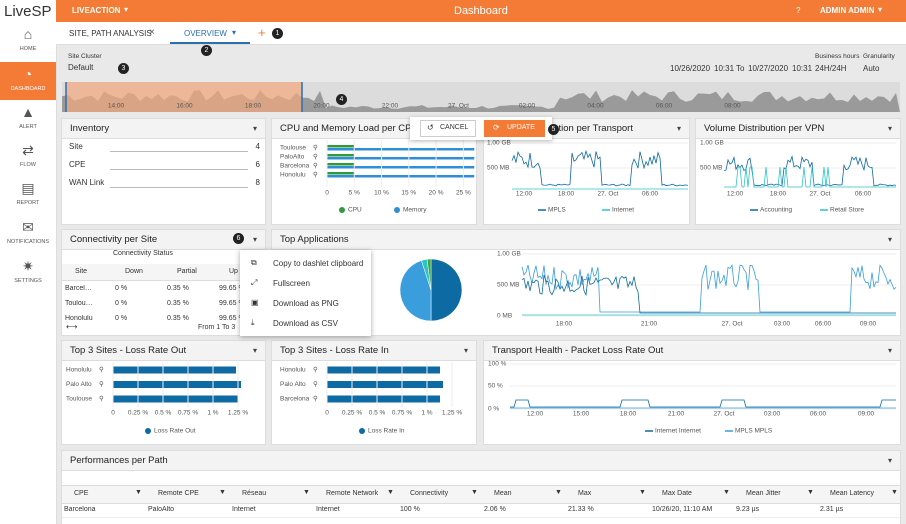  What do you see at coordinates (28, 112) in the screenshot?
I see `nav-icon: ▲` at bounding box center [28, 112].